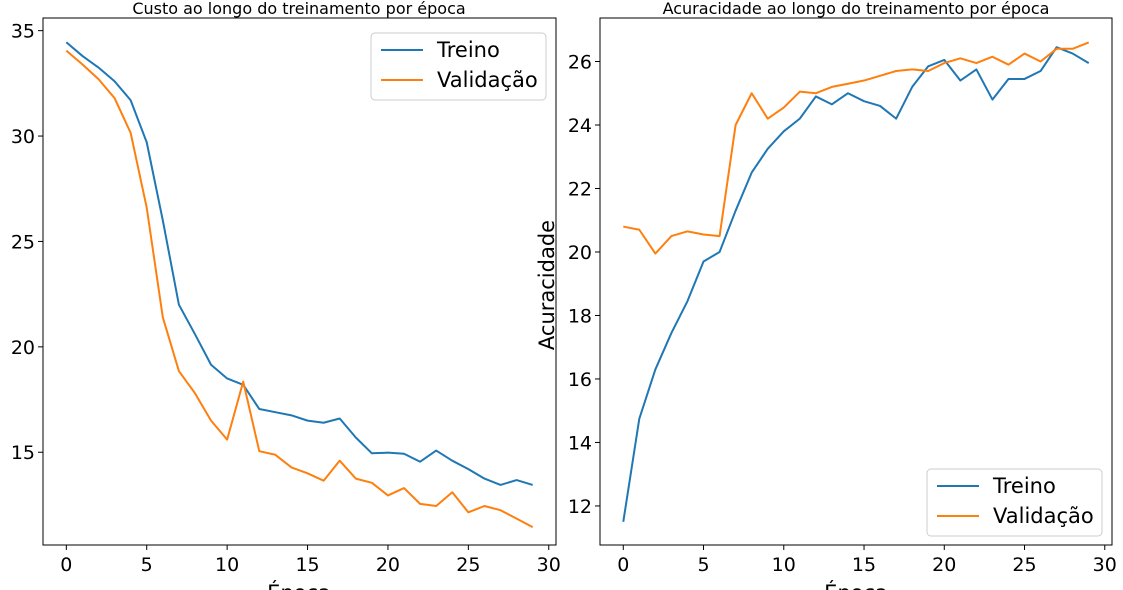 The height and width of the screenshot is (590, 1123). Describe the element at coordinates (23, 242) in the screenshot. I see `y-tick-label: 25` at that location.